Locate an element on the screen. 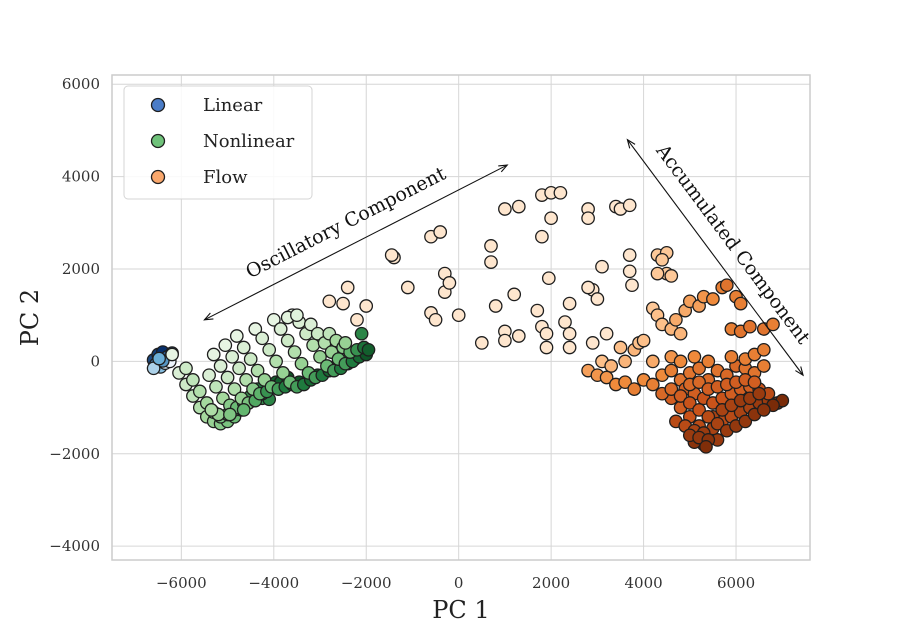  y-tick-label: 0 is located at coordinates (95, 361).